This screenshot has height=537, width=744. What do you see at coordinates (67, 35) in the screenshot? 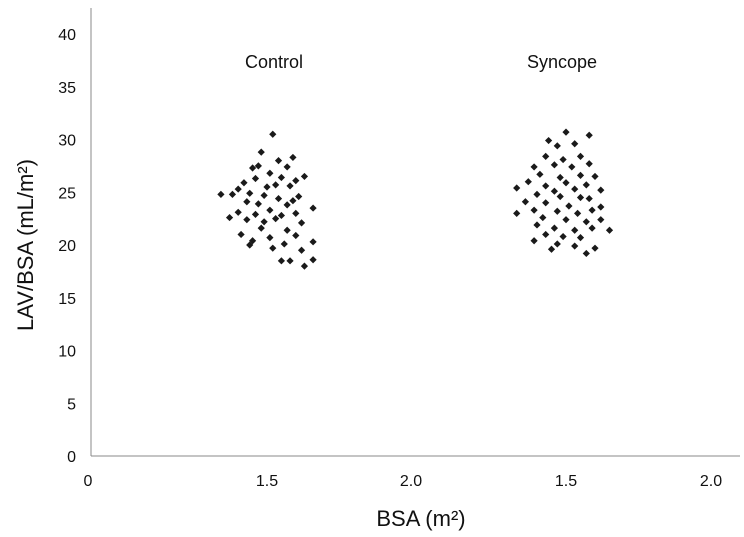
I see `y-tick-label: 40` at bounding box center [67, 35].